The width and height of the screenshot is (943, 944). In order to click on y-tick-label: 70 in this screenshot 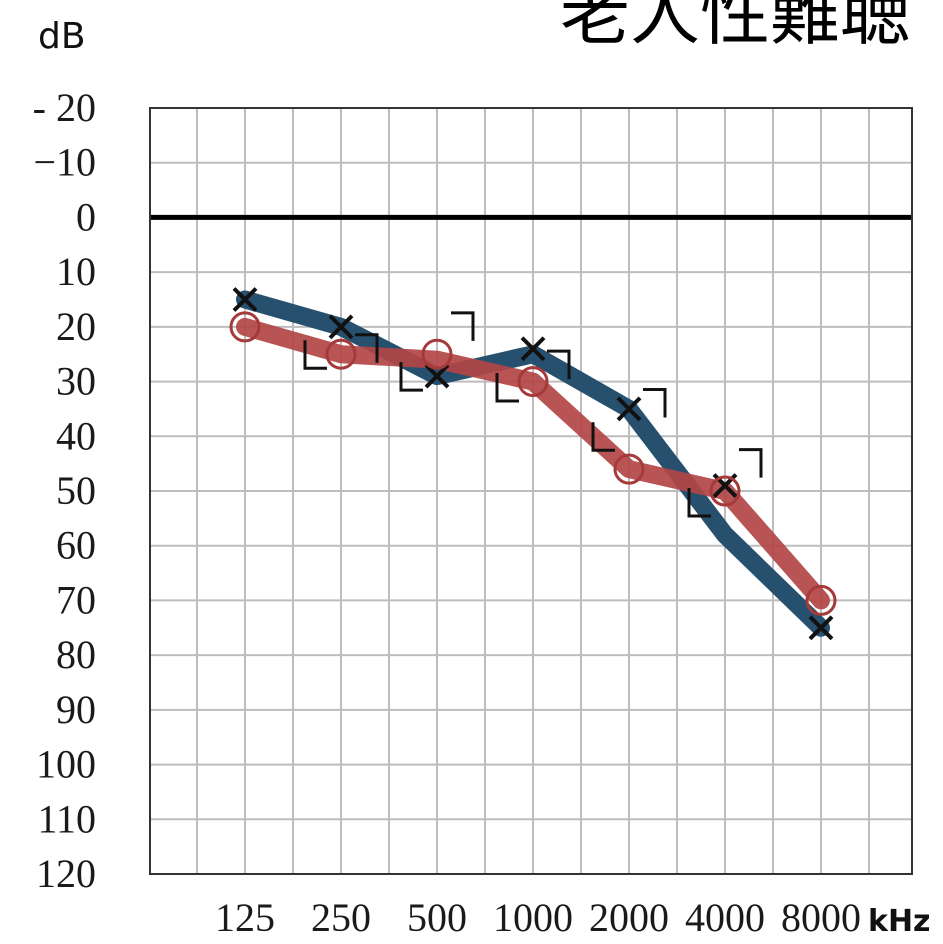, I will do `click(76, 599)`.